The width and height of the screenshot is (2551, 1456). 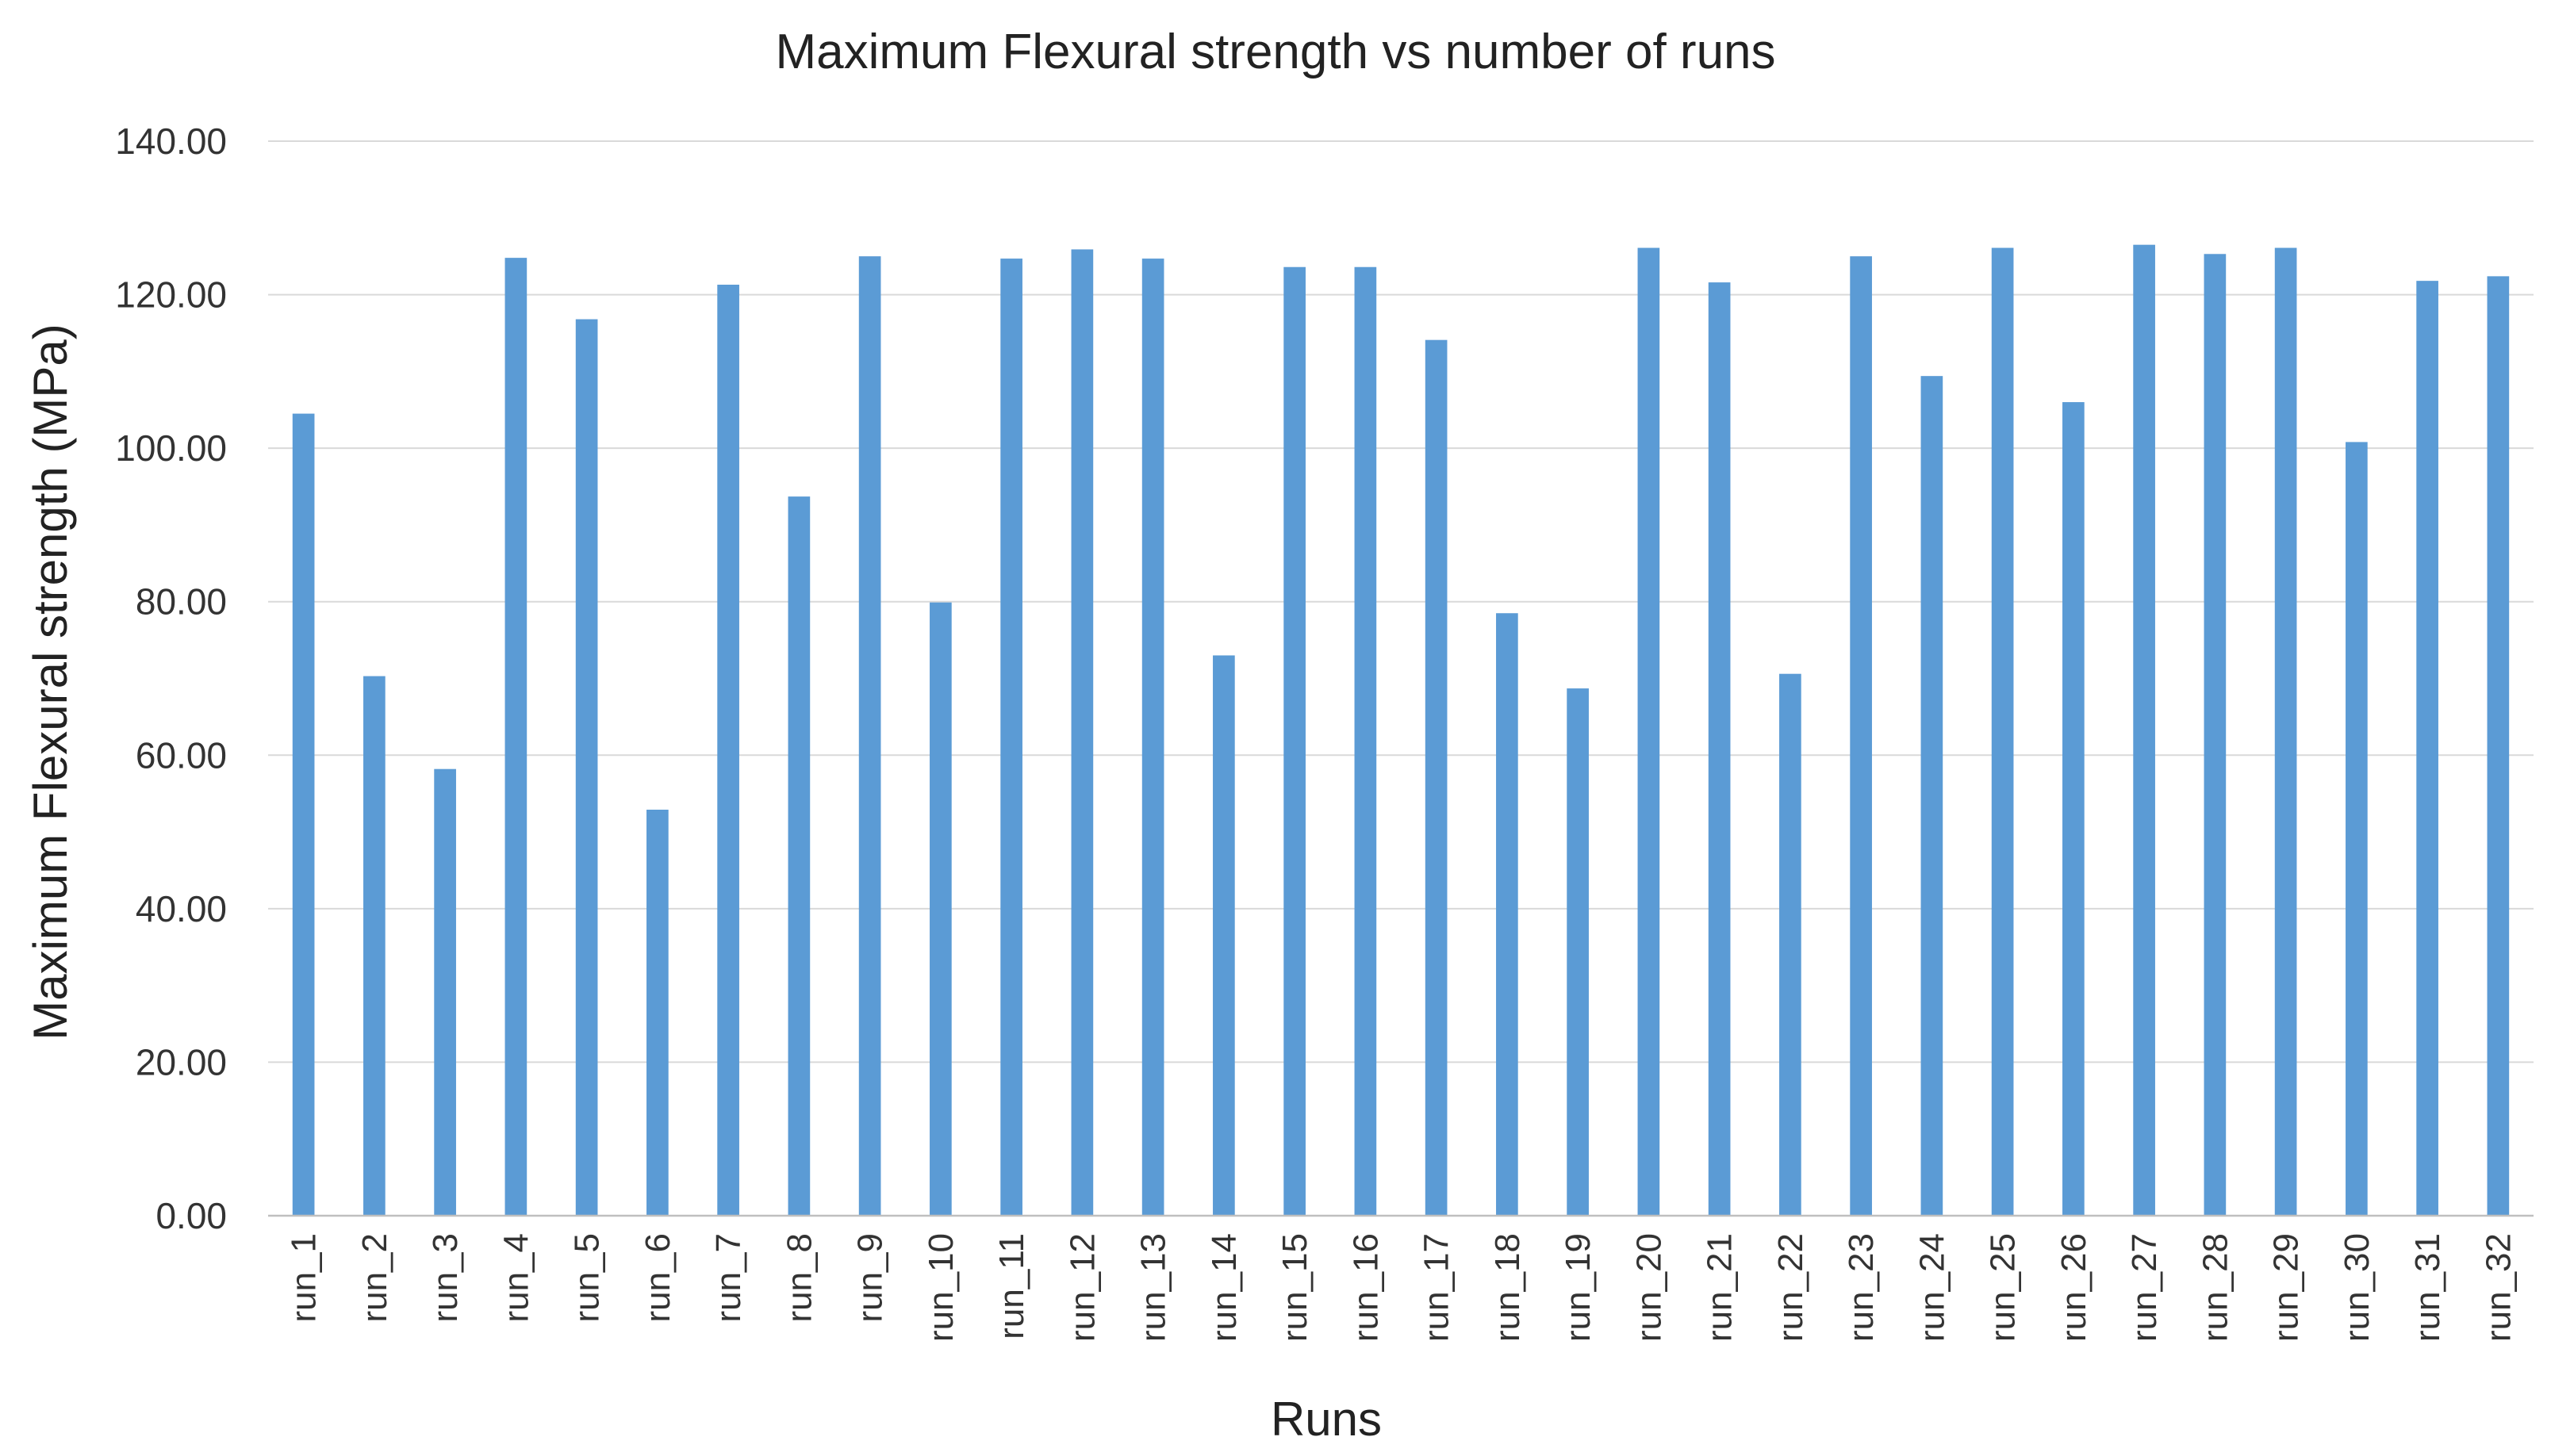 I want to click on x-tick-label: run_6, so click(x=658, y=1278).